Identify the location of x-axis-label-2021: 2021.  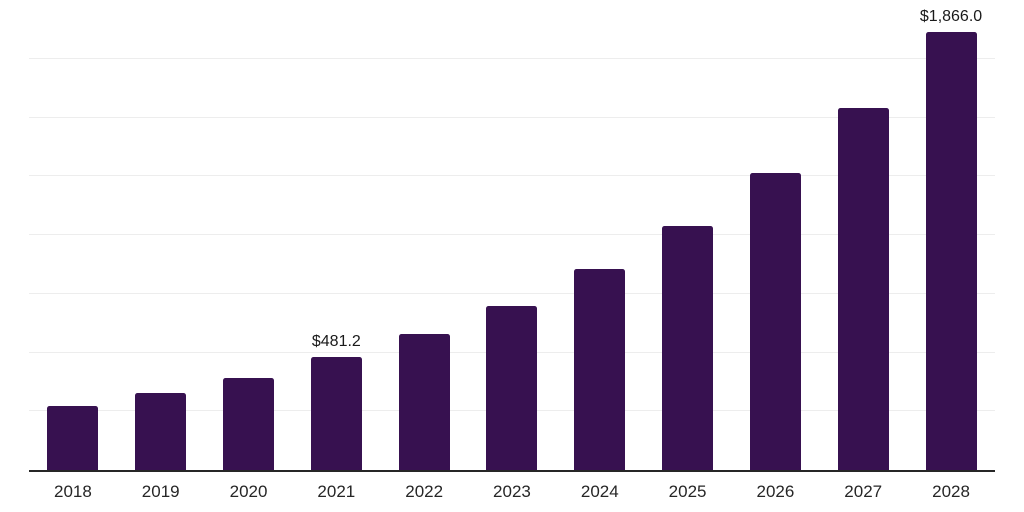
(336, 491).